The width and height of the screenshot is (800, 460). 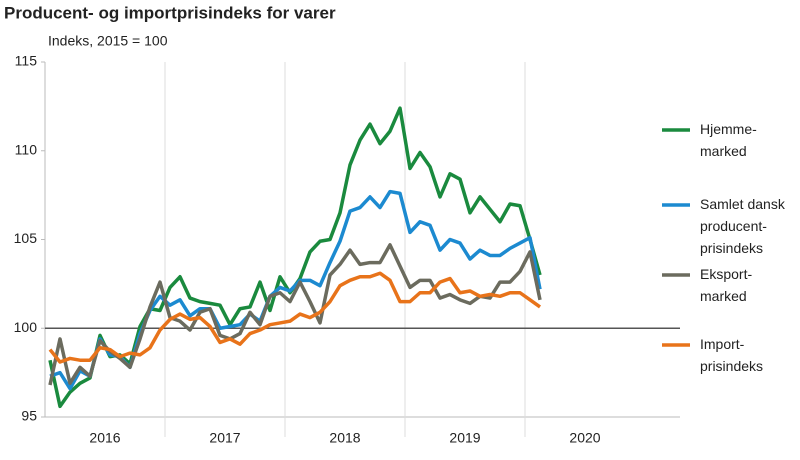 What do you see at coordinates (26, 149) in the screenshot?
I see `y-tick-label: 110` at bounding box center [26, 149].